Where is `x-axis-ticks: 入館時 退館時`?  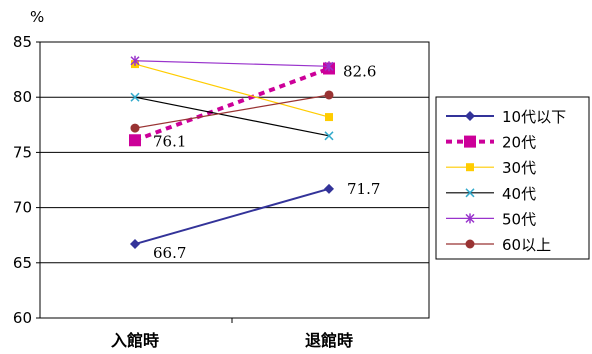 x-axis-ticks: 入館時 退館時 is located at coordinates (232, 334).